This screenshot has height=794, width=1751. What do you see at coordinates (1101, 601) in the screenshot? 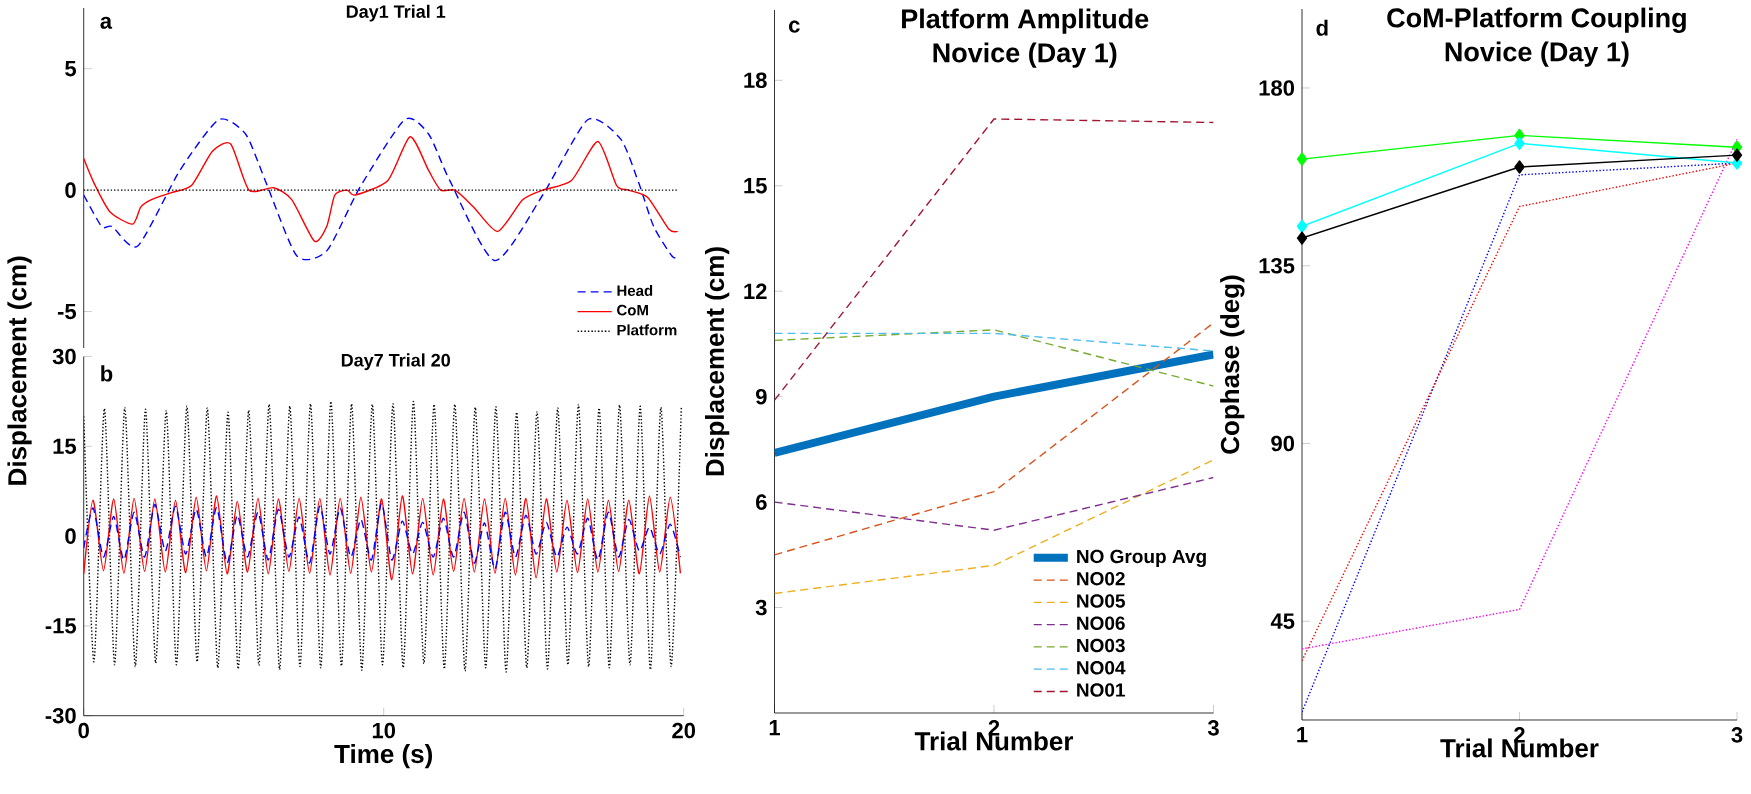
I see `legend-label: NO05` at bounding box center [1101, 601].